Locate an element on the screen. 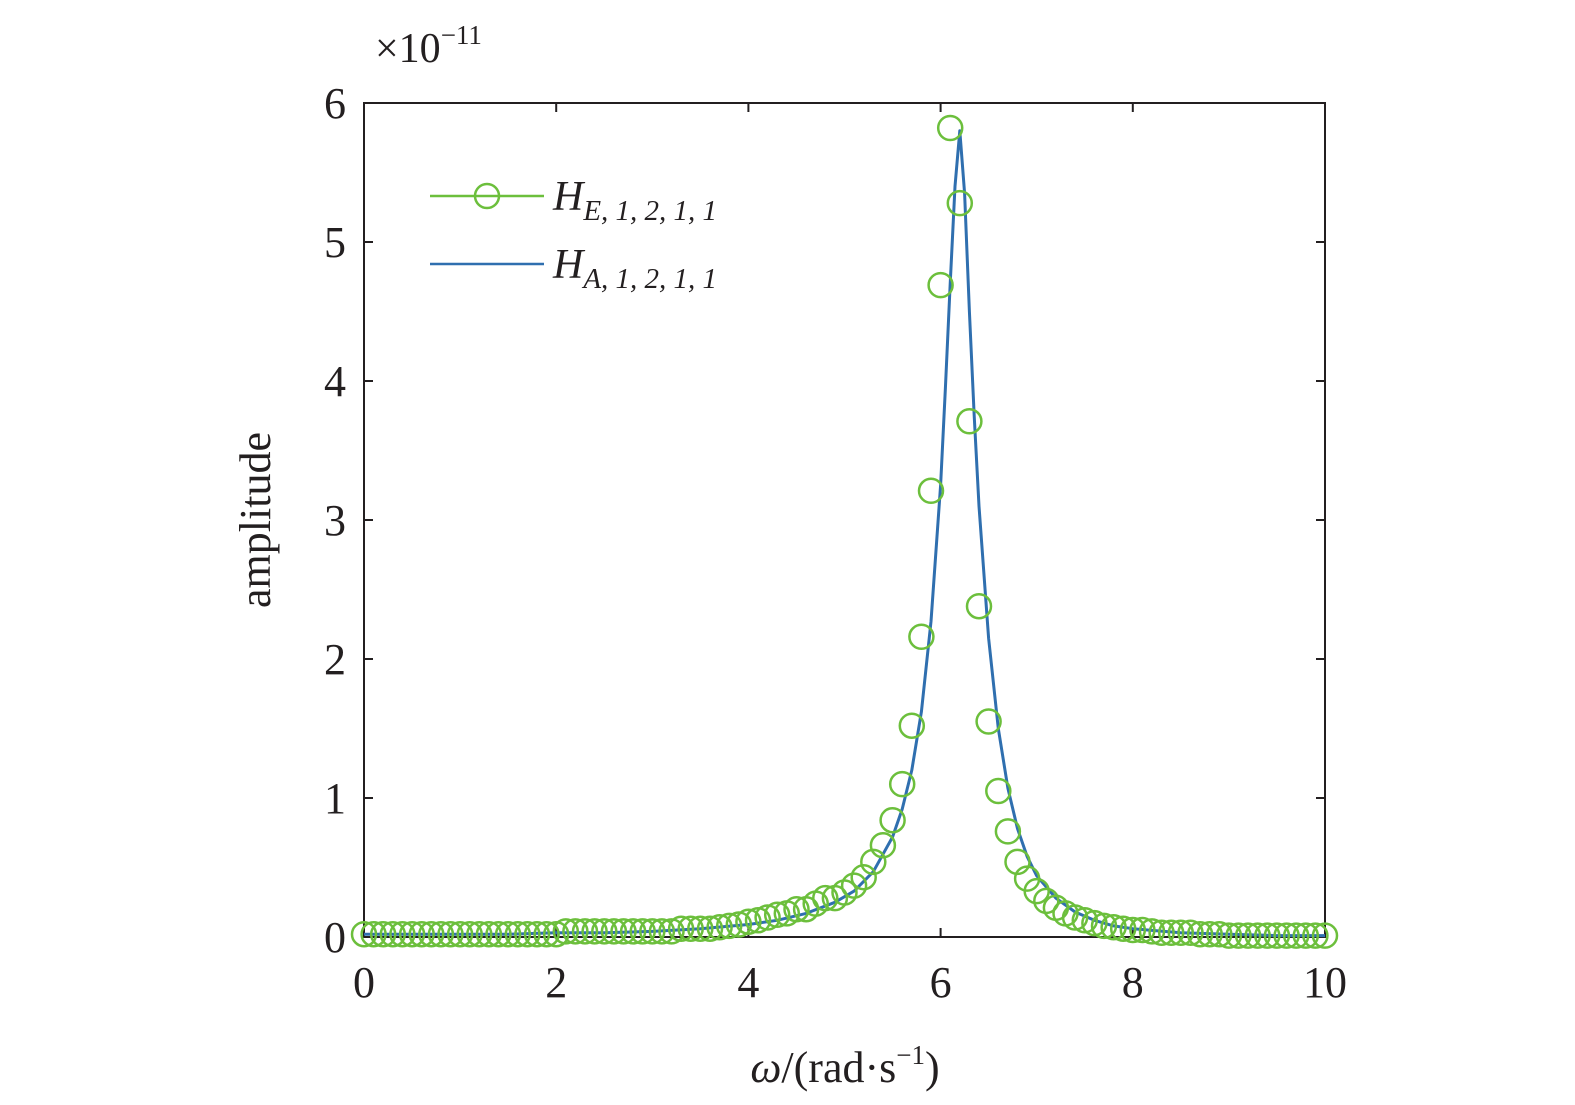  y-tick-label-1: 1 is located at coordinates (335, 798).